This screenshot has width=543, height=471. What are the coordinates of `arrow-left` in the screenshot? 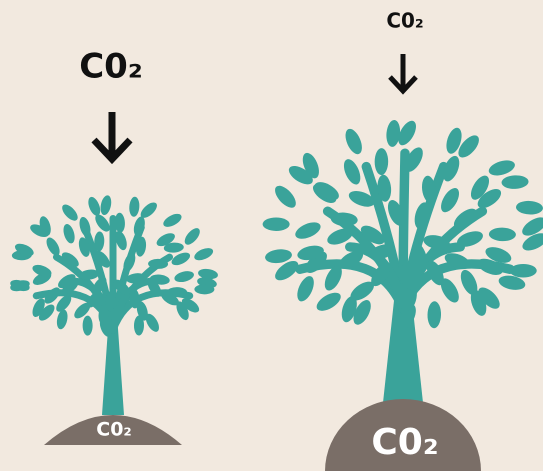 It's located at (112, 138).